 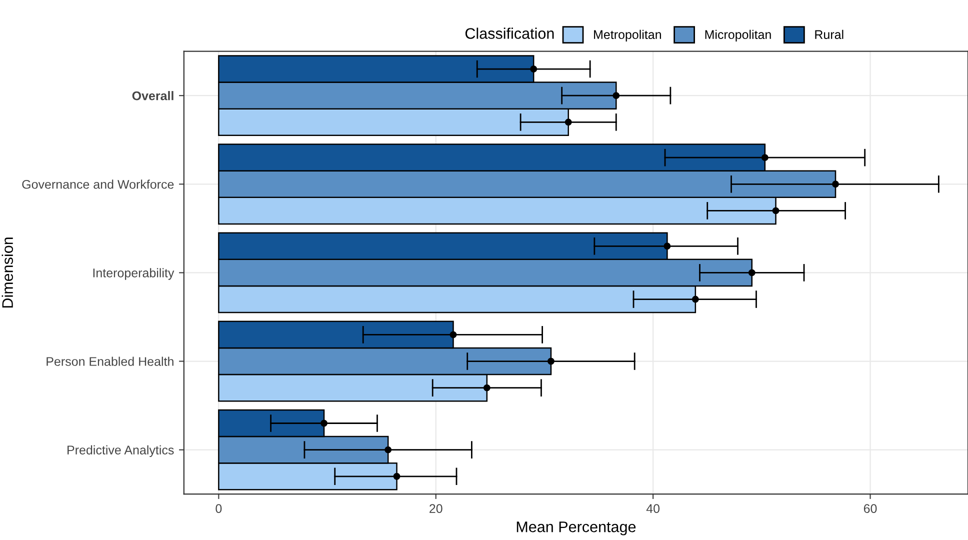 What do you see at coordinates (509, 33) in the screenshot?
I see `legend-title: Classification` at bounding box center [509, 33].